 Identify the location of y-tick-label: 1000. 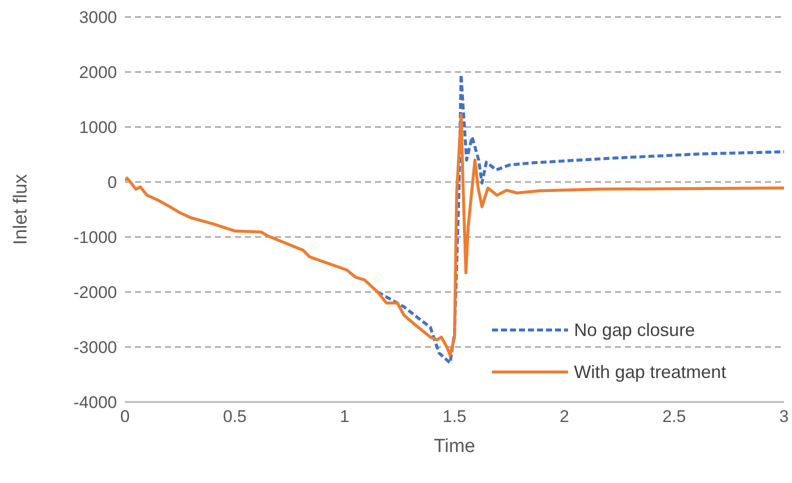
(98, 128).